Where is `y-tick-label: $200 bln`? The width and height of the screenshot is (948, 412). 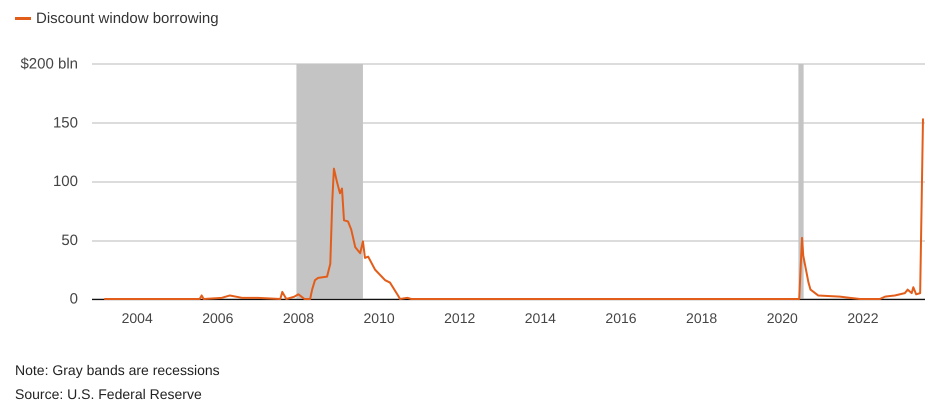 y-tick-label: $200 bln is located at coordinates (49, 64).